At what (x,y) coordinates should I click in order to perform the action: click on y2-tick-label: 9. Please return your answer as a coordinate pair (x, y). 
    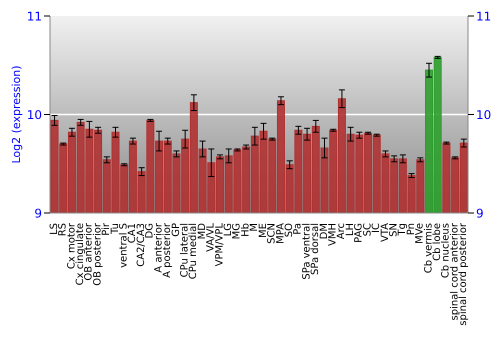
    Looking at the image, I should click on (480, 213).